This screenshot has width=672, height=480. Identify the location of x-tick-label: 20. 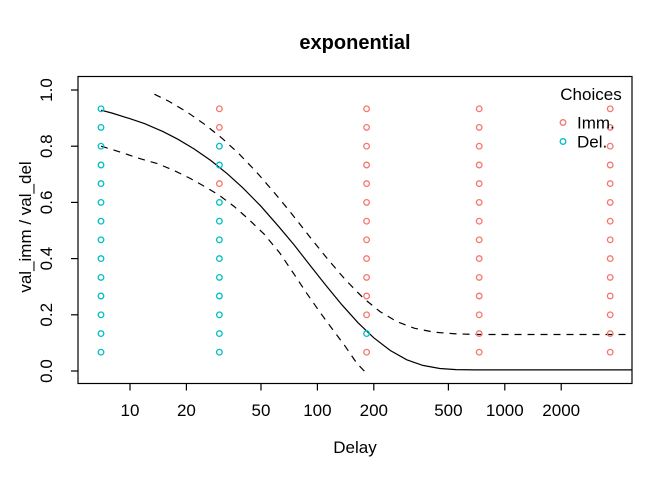
(186, 410).